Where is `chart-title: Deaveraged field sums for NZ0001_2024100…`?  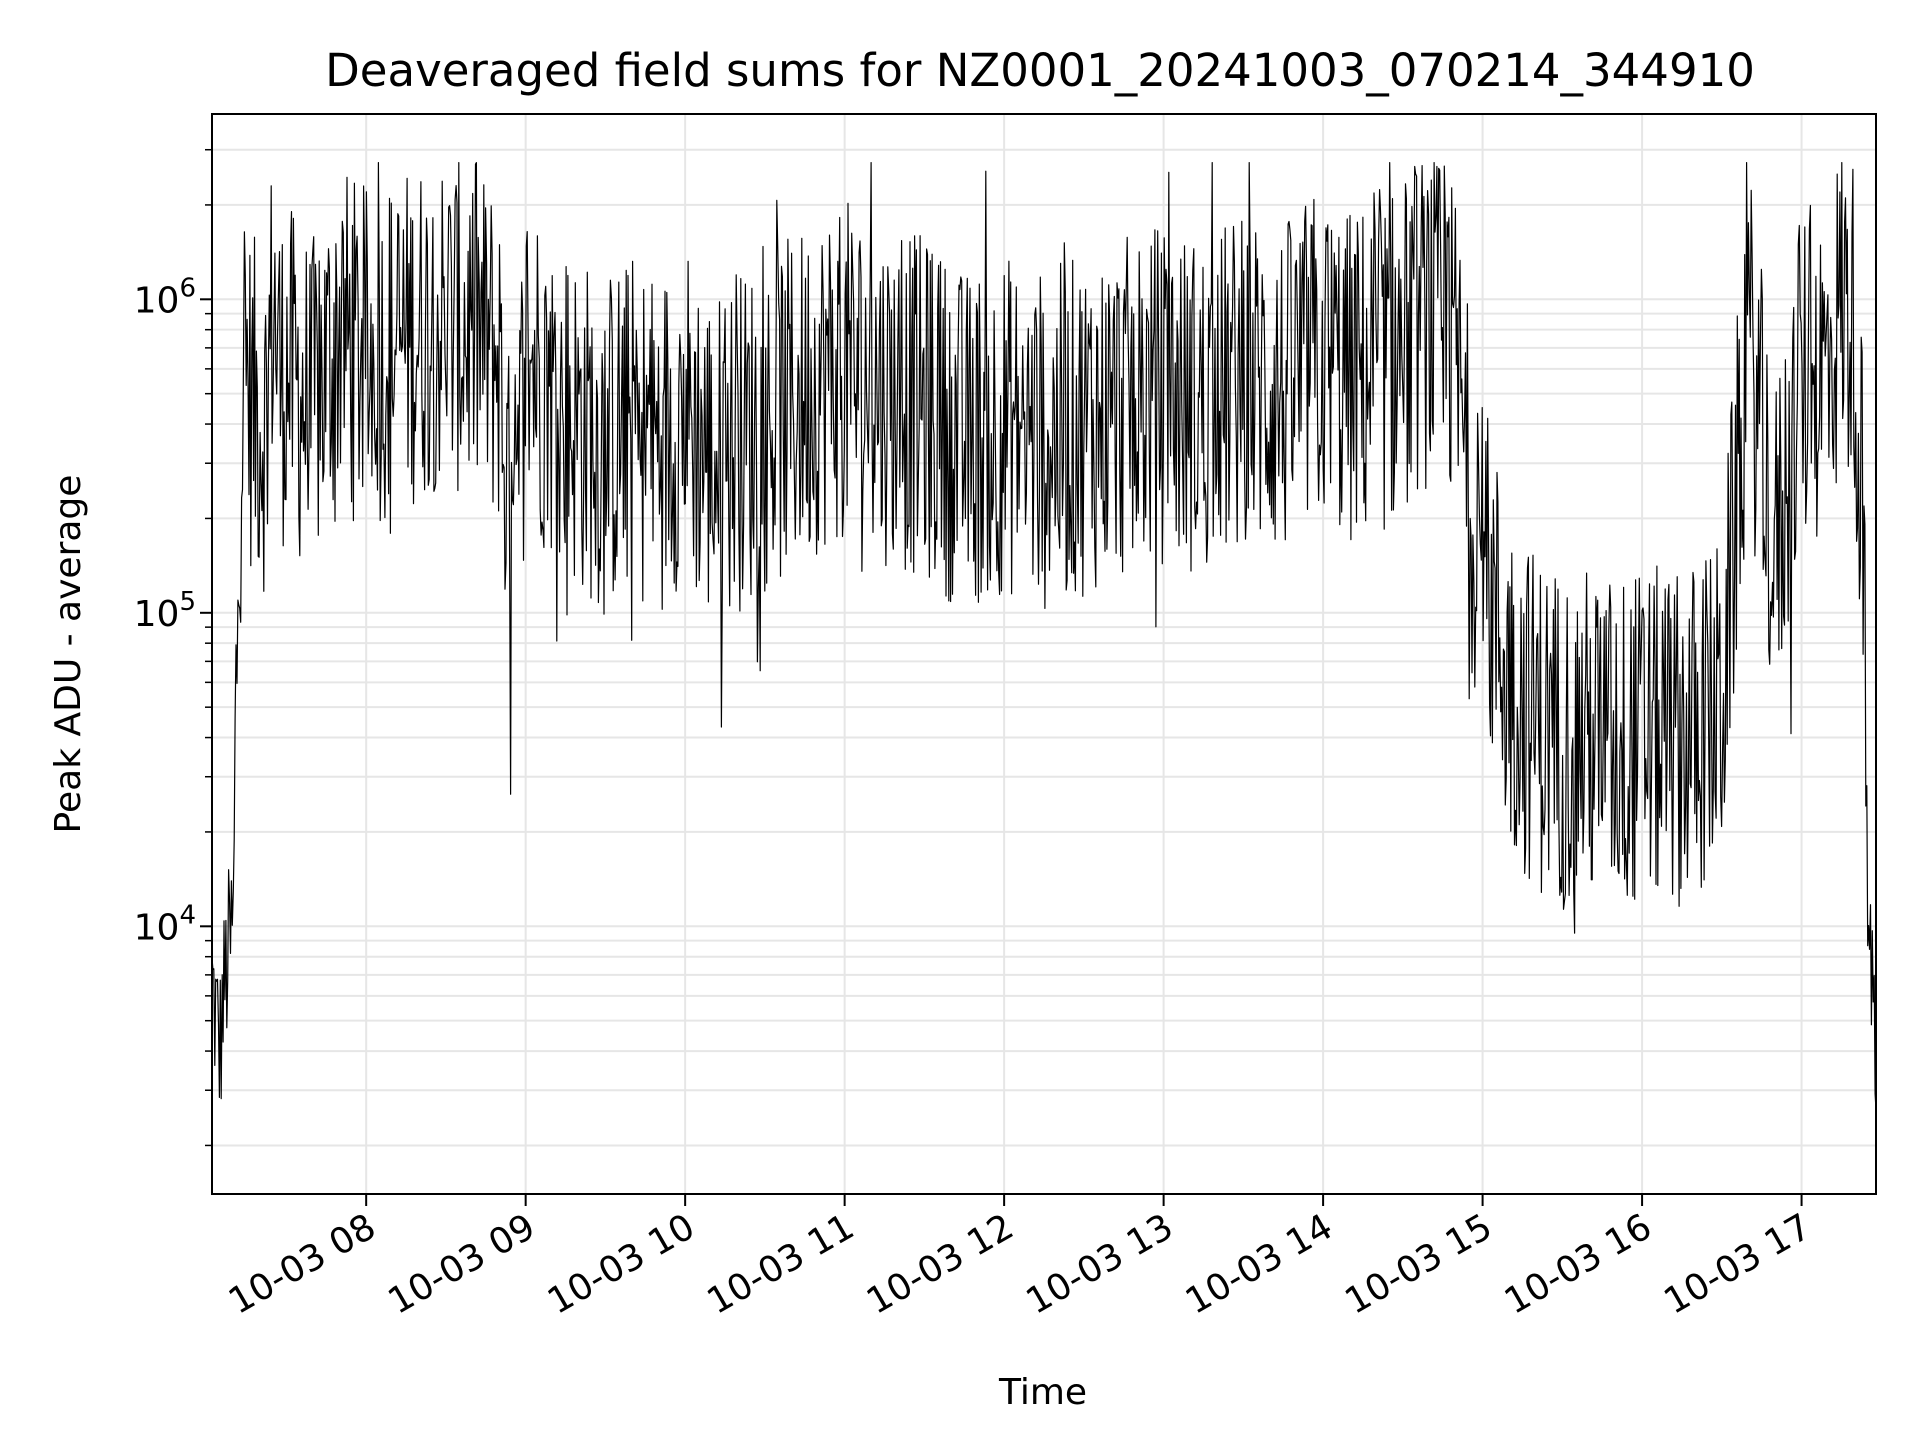
chart-title: Deaveraged field sums for NZ0001_2024100… is located at coordinates (1040, 70).